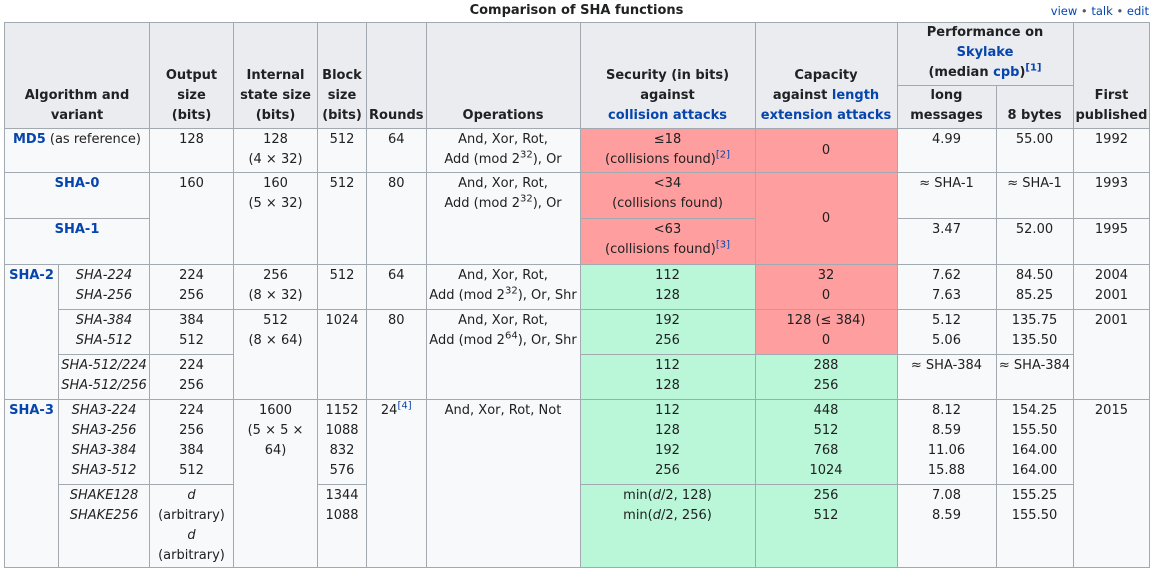 This screenshot has height=568, width=1153. Describe the element at coordinates (77, 75) in the screenshot. I see `header-algorithm: Algorithm and variant` at that location.